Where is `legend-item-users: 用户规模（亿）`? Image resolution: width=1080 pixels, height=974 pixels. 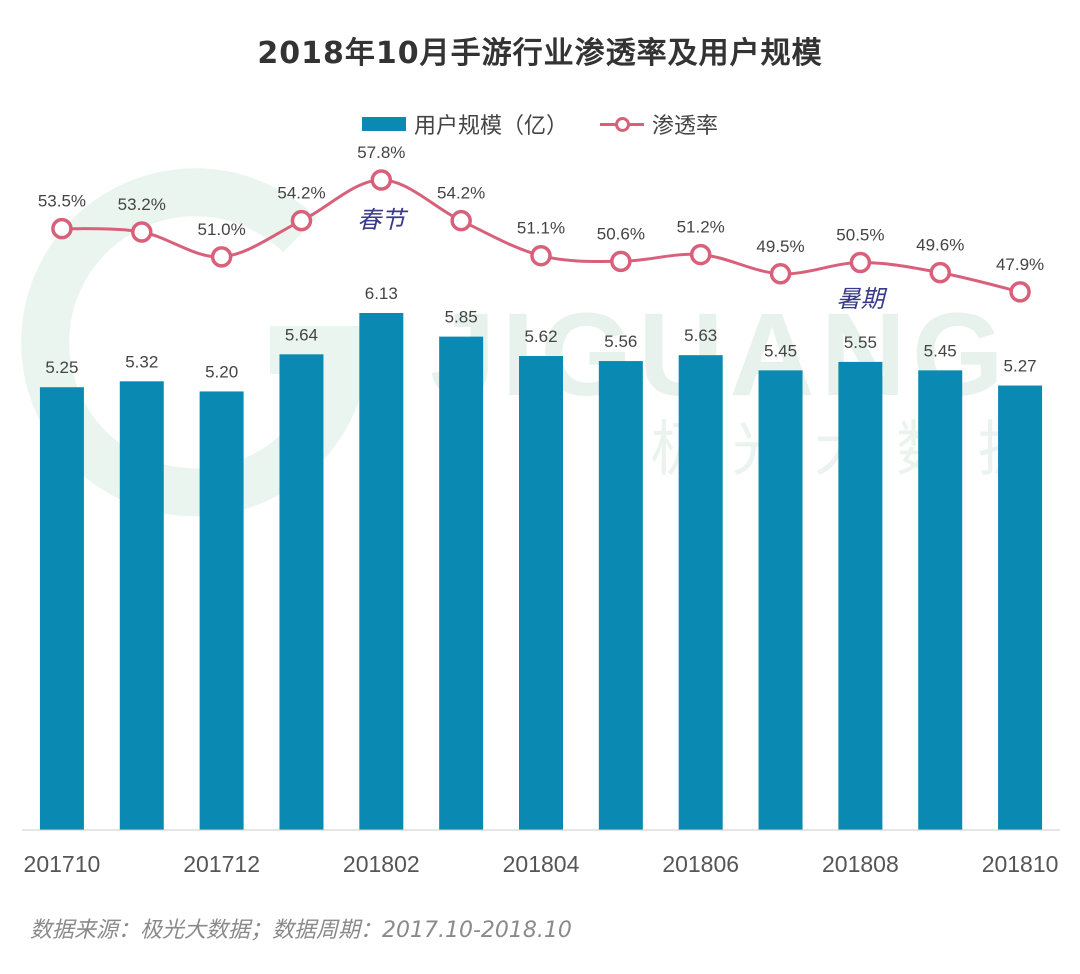 legend-item-users: 用户规模（亿） is located at coordinates (464, 124).